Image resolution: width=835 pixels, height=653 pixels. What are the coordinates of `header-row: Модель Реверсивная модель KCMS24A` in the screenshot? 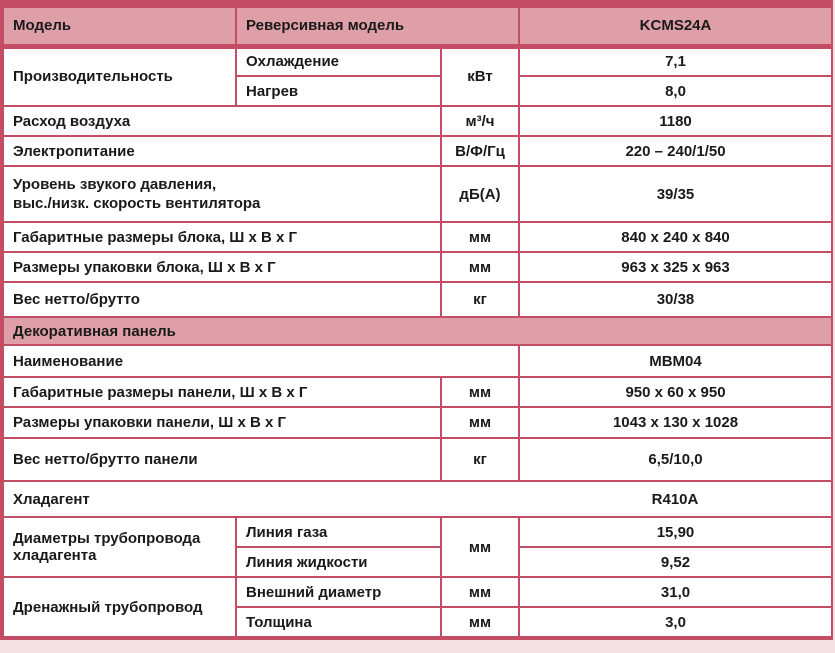 It's located at (417, 27).